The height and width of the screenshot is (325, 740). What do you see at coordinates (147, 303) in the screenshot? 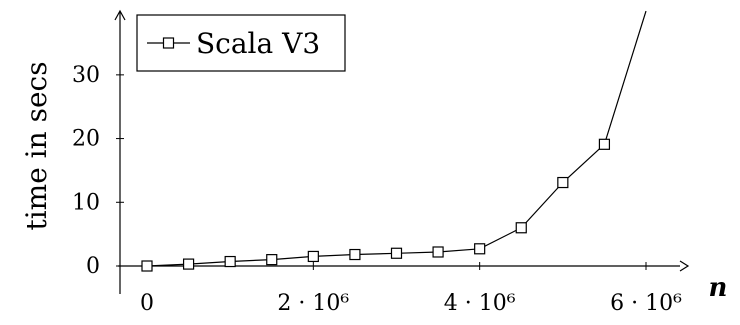
I see `x-tick-label: 0` at bounding box center [147, 303].